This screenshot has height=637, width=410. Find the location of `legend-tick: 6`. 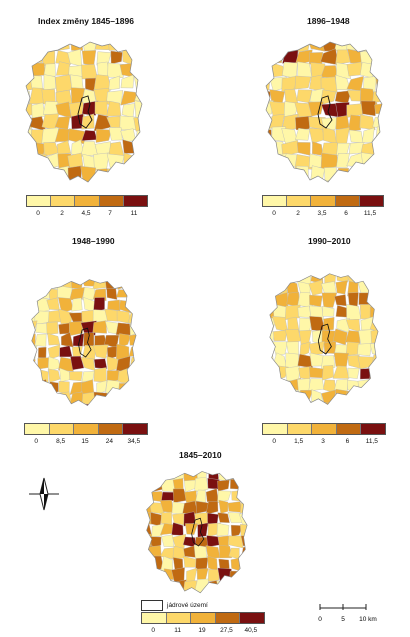

legend-tick: 6 is located at coordinates (346, 213).